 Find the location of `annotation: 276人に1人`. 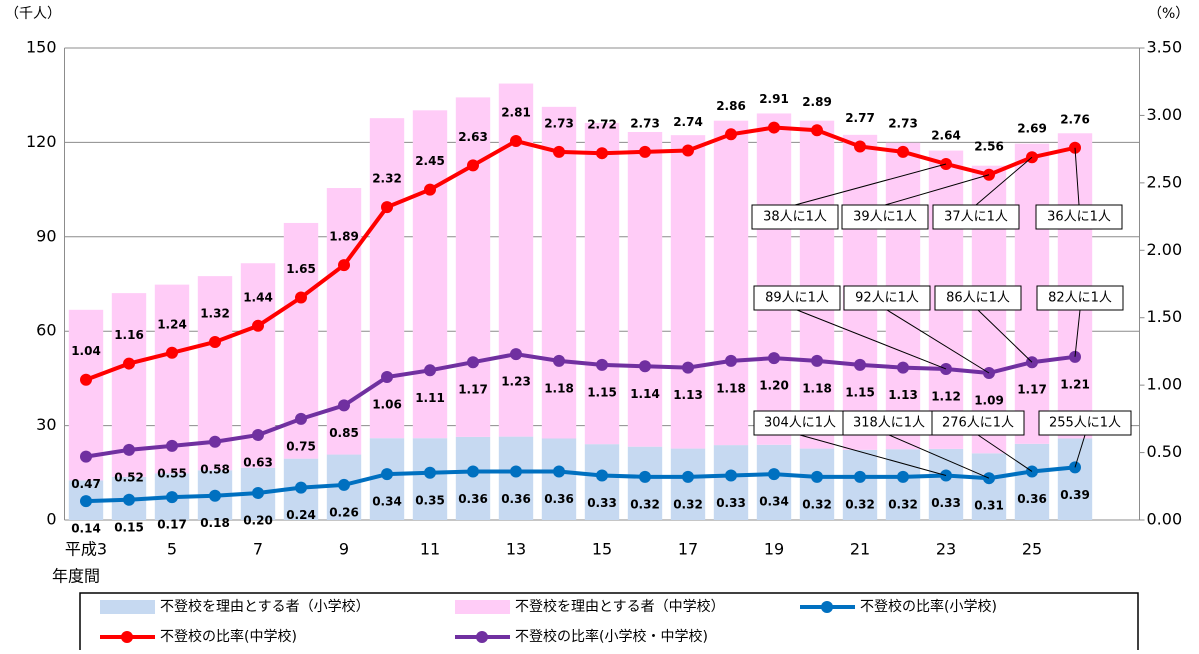

annotation: 276人に1人 is located at coordinates (978, 423).